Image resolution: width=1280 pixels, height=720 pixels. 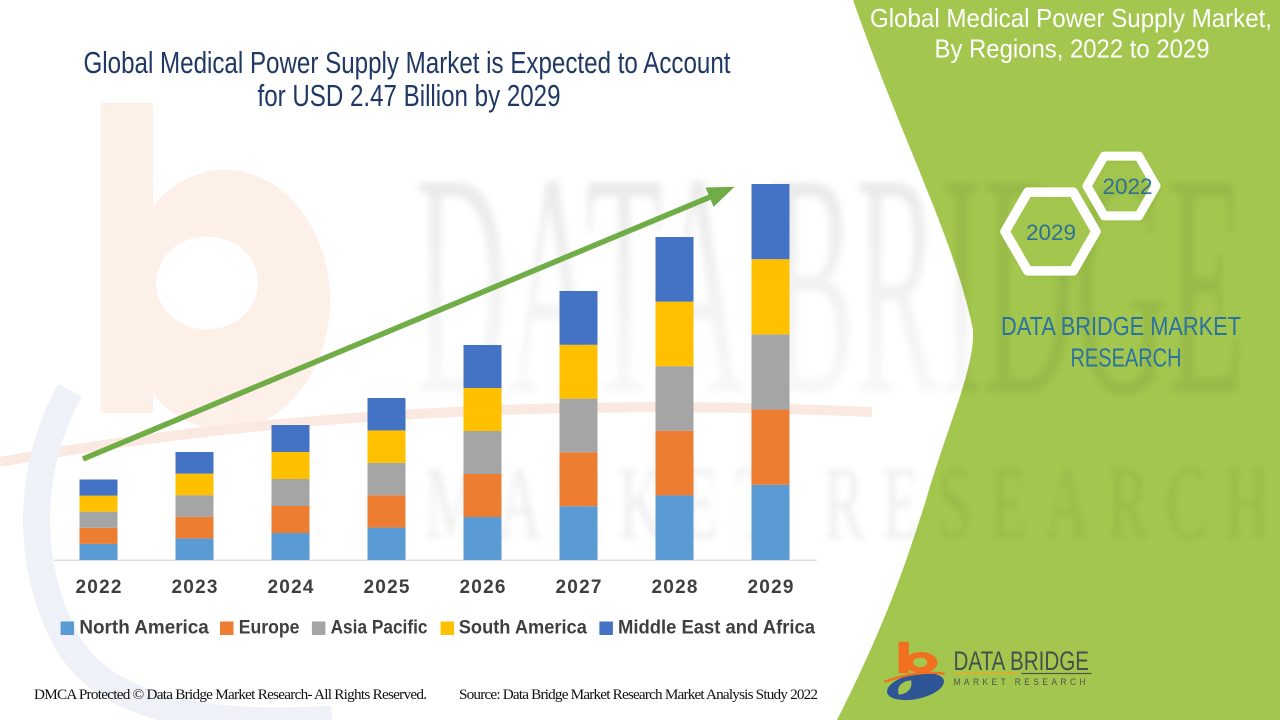 I want to click on svg-text: 2027, so click(x=579, y=587).